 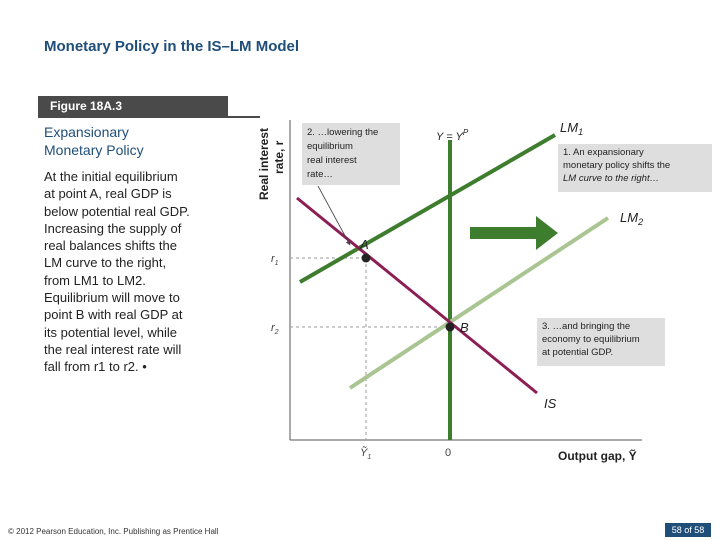 What do you see at coordinates (172, 46) in the screenshot?
I see `slide-title: Monetary Policy in the IS–LM Model` at bounding box center [172, 46].